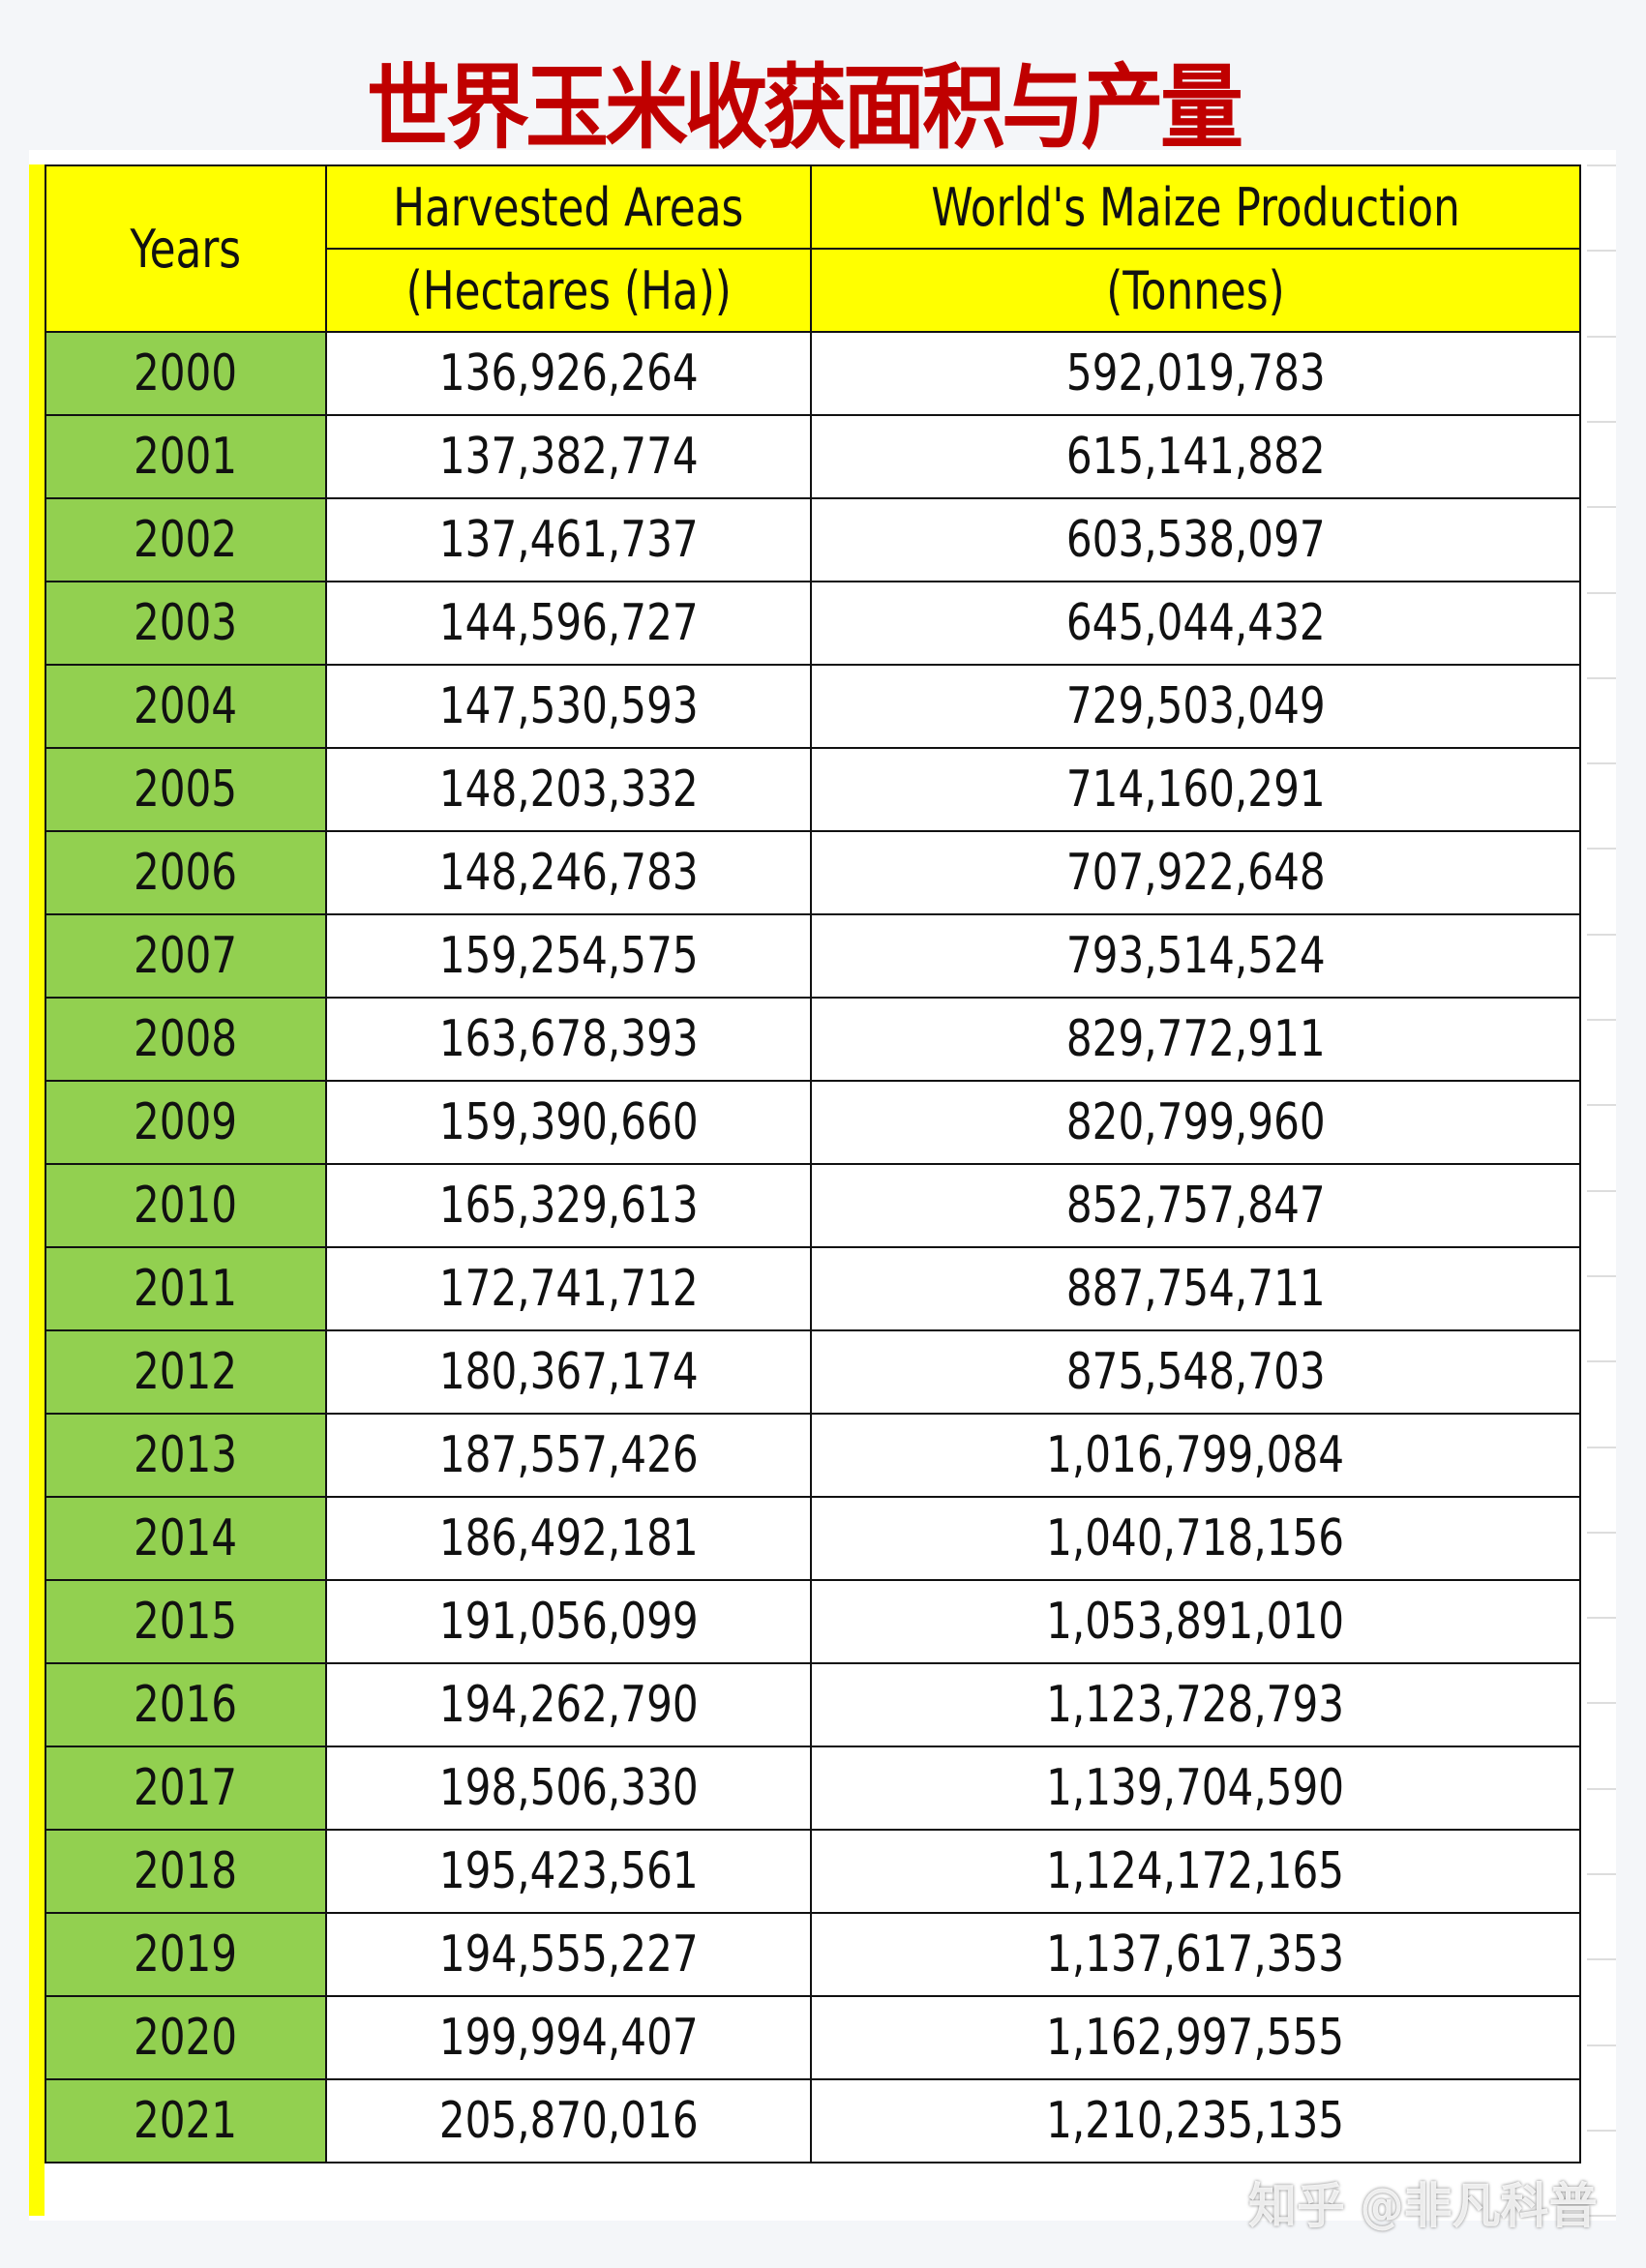 This screenshot has height=2268, width=1646. What do you see at coordinates (186, 249) in the screenshot?
I see `header-years: Years` at bounding box center [186, 249].